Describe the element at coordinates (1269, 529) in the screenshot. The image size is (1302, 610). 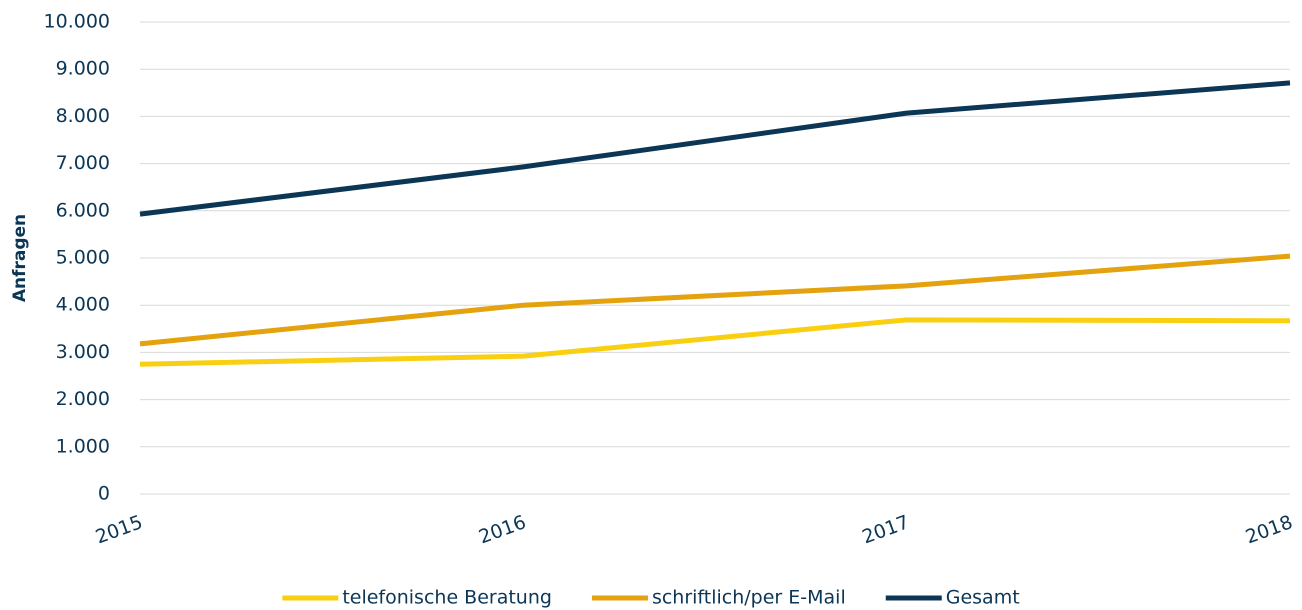
I see `x-tick-label: 2018` at that location.